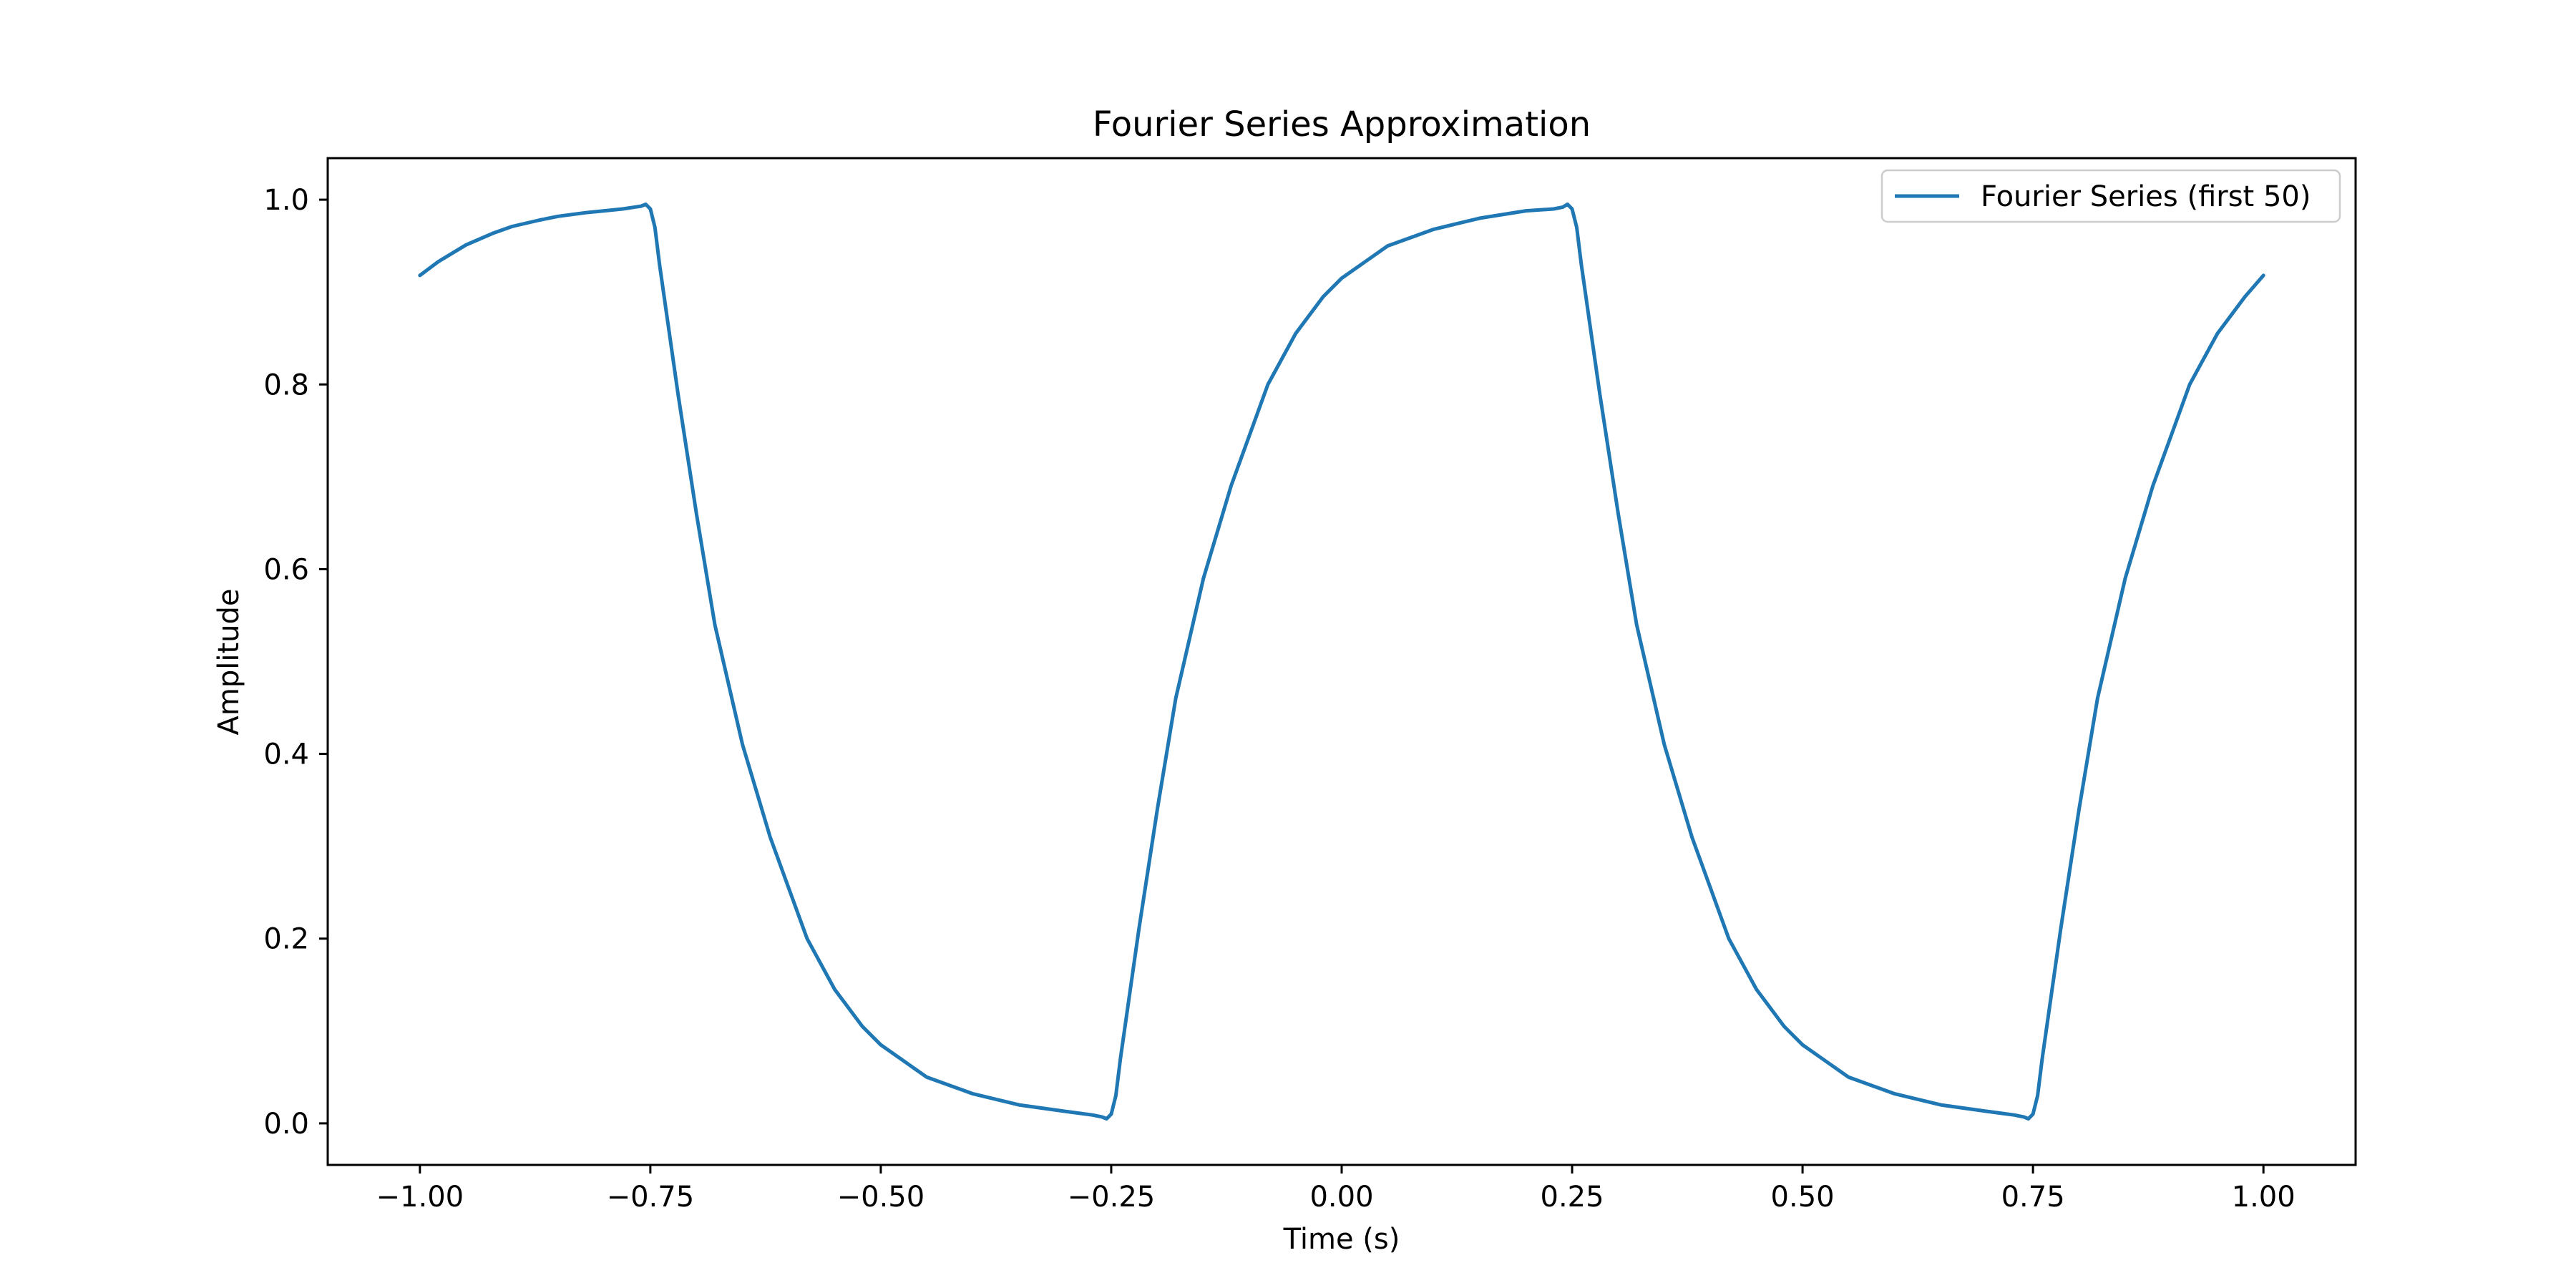 The image size is (2576, 1288). I want to click on x-tick-label: 0.25, so click(1572, 1197).